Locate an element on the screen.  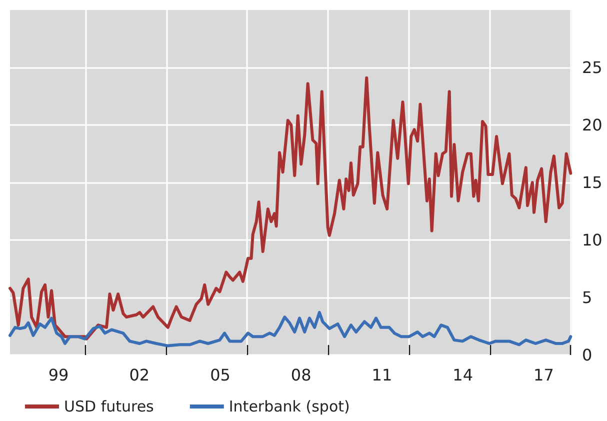
y-tick-label: 20 is located at coordinates (592, 125).